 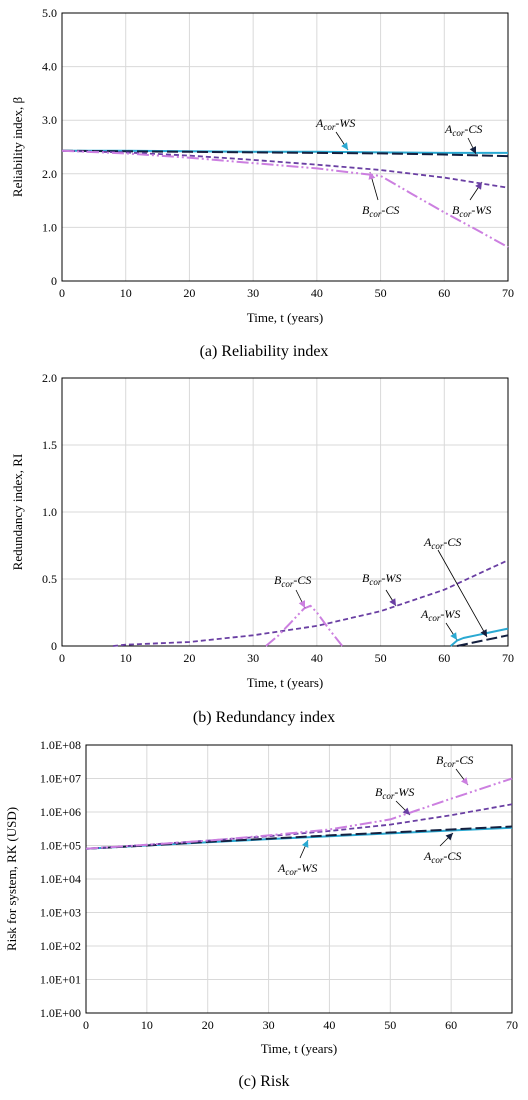 I want to click on chart-caption: (b) Redundancy index, so click(x=264, y=717).